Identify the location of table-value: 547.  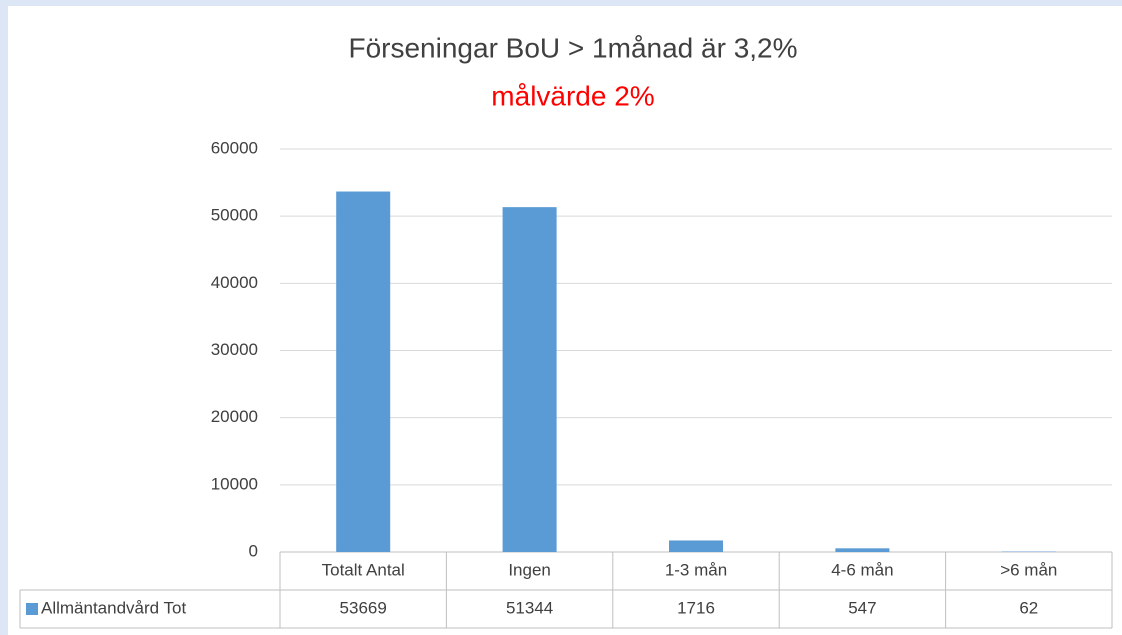
(862, 607).